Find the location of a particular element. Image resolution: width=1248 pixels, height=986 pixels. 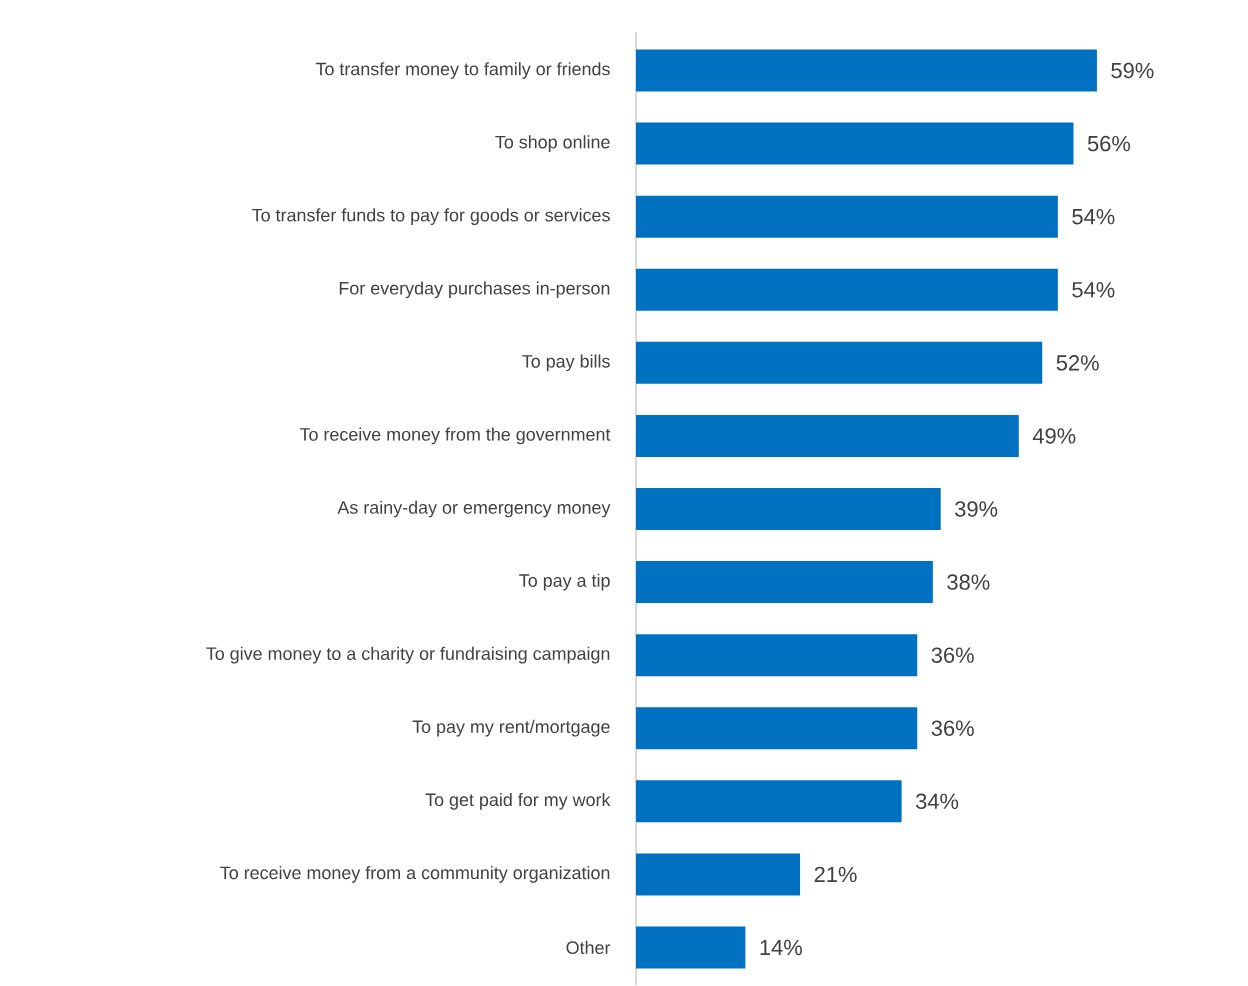

y-tick-label: To shop online is located at coordinates (552, 144).